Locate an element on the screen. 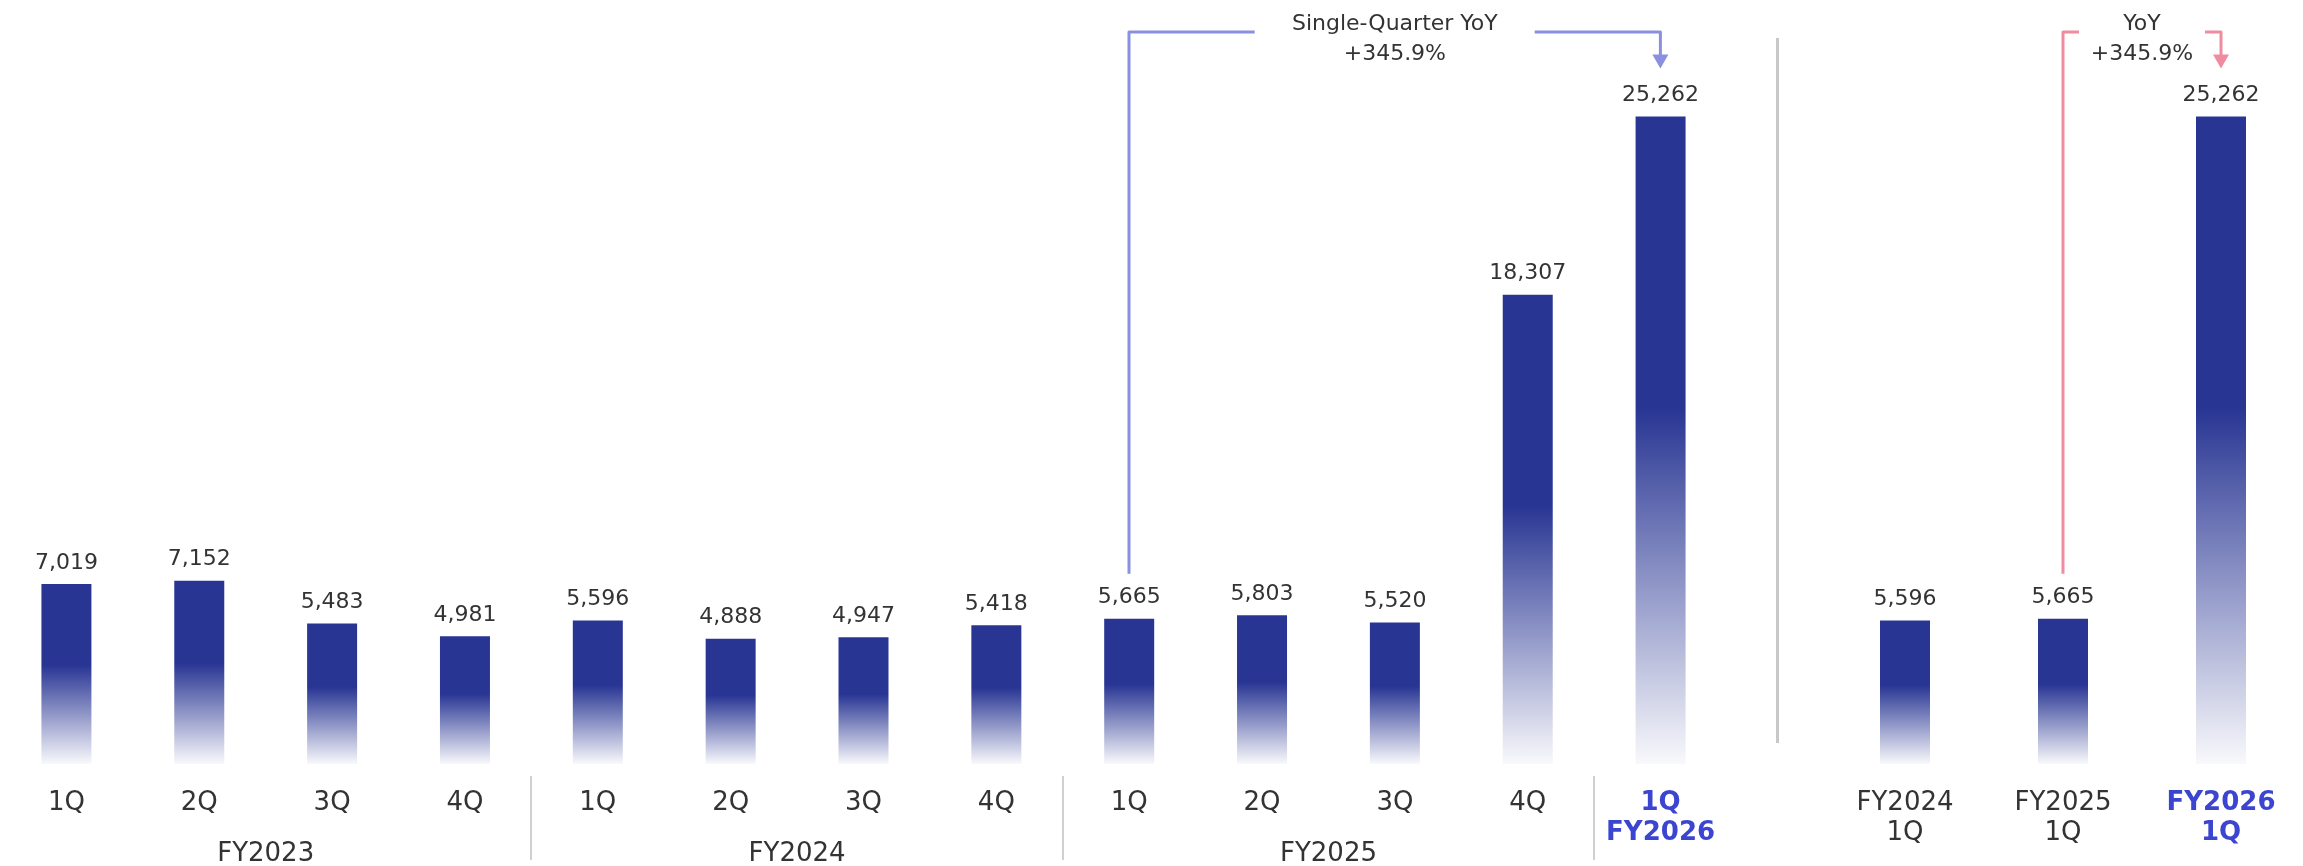  x-tick-label: FY2024 1Q is located at coordinates (1905, 816).